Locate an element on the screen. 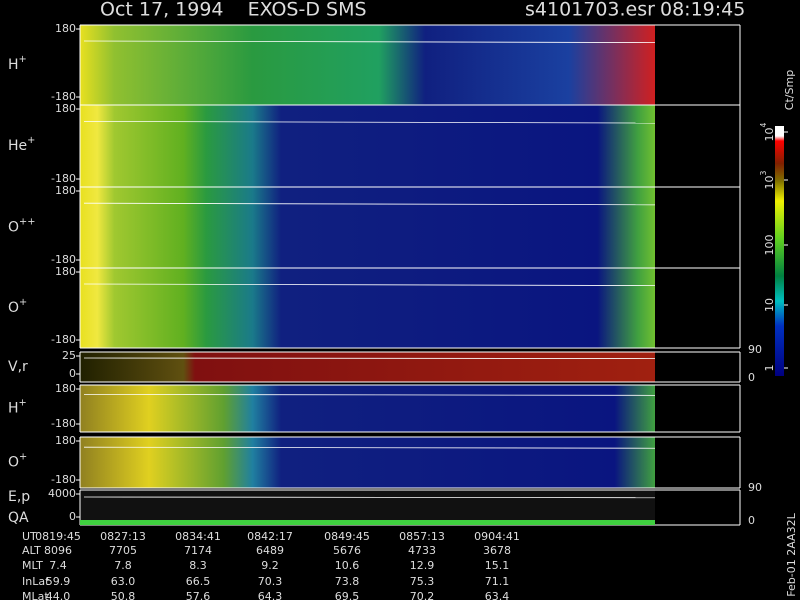 The width and height of the screenshot is (800, 600). row-header: InLat is located at coordinates (36, 581).